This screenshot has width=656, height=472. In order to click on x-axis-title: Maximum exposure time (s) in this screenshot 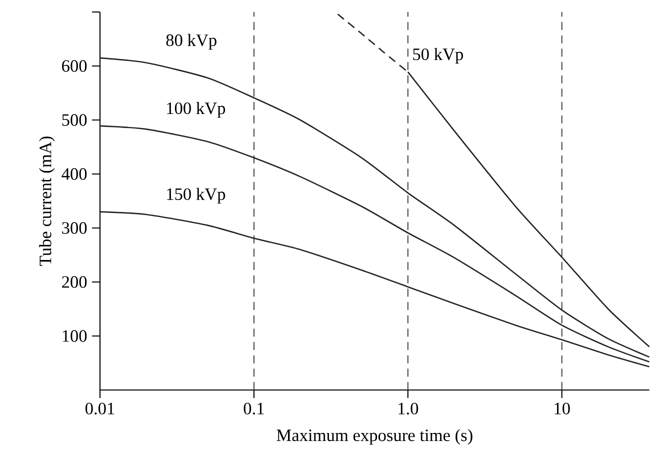, I will do `click(374, 436)`.